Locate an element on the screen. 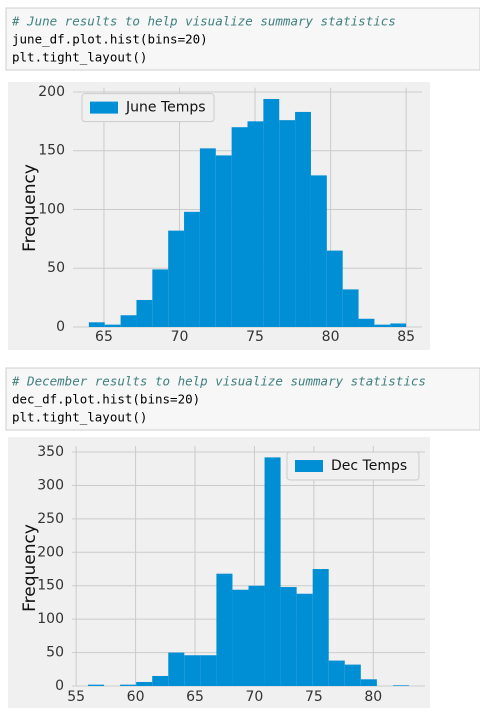 Image resolution: width=480 pixels, height=724 pixels. y-tick-label: 250 is located at coordinates (50, 519).